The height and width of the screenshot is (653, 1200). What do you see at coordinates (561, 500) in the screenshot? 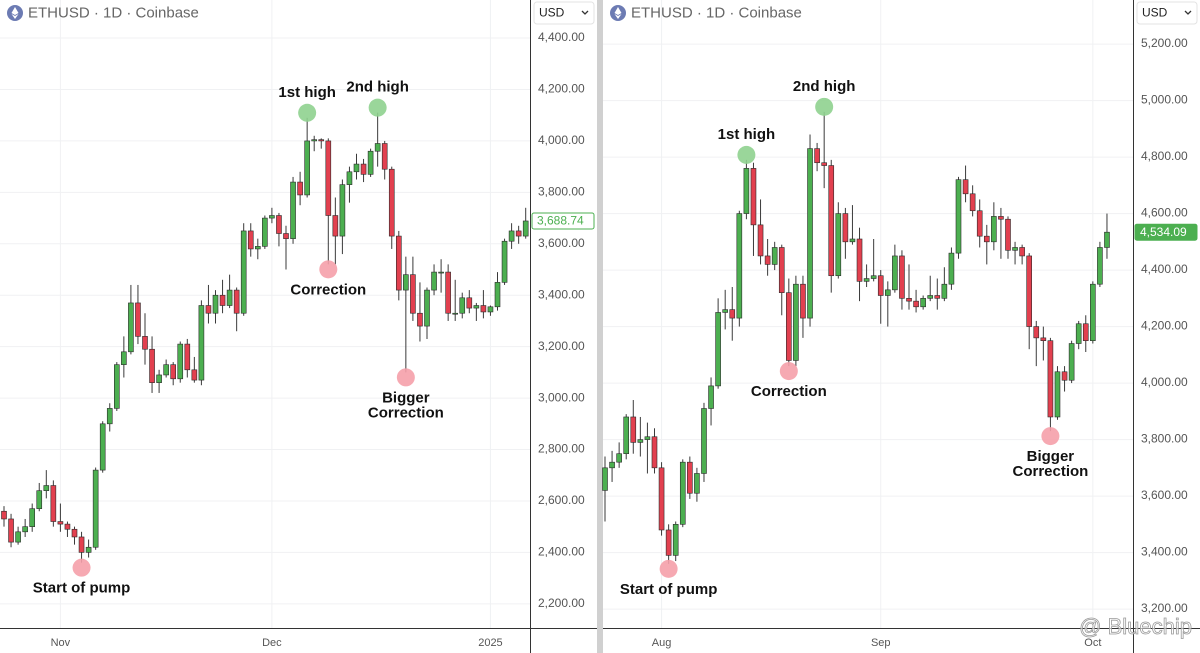
I see `y-tick-label: 2,600.00` at bounding box center [561, 500].